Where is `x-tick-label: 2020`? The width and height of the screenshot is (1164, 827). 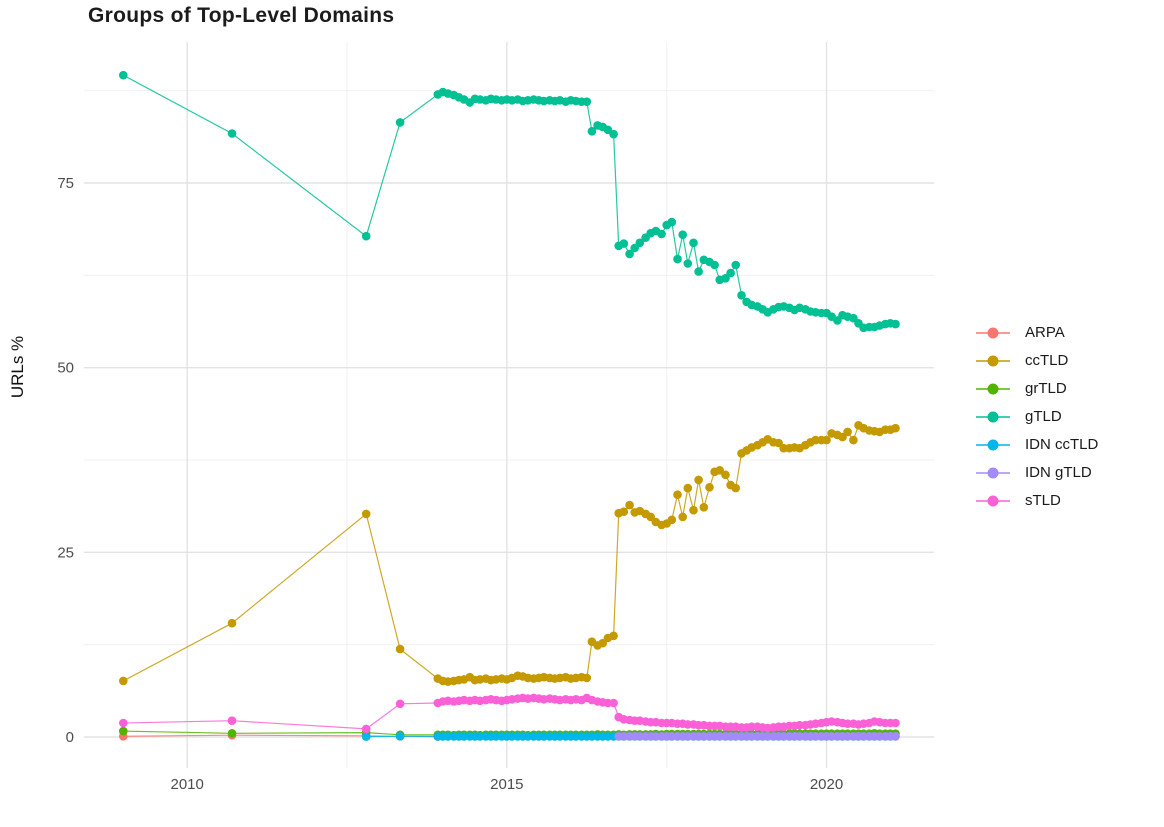
x-tick-label: 2020 is located at coordinates (826, 784).